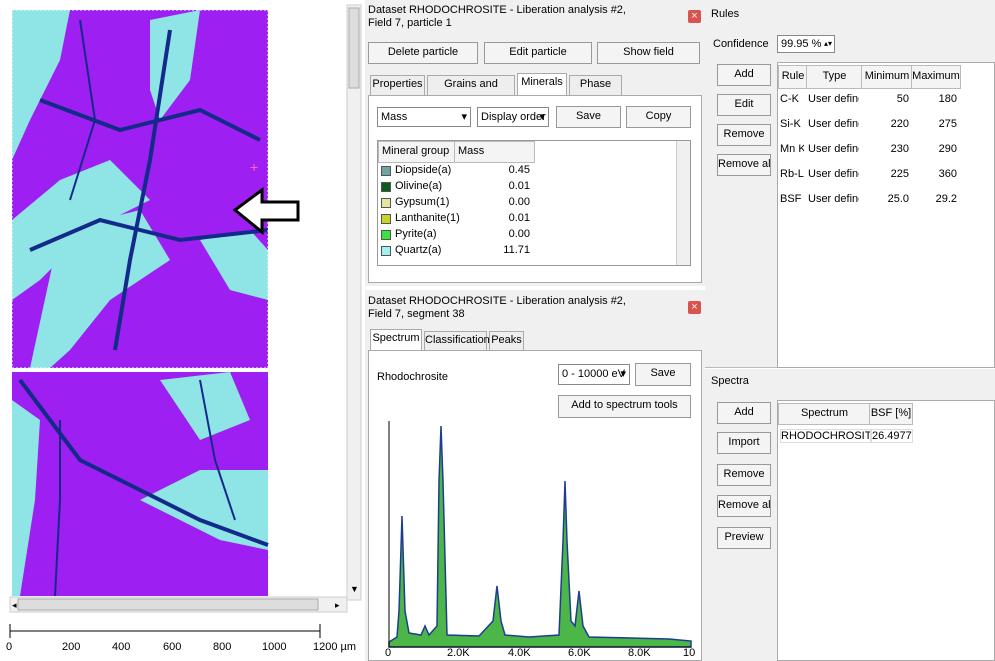  What do you see at coordinates (744, 538) in the screenshot?
I see `button: Preview` at bounding box center [744, 538].